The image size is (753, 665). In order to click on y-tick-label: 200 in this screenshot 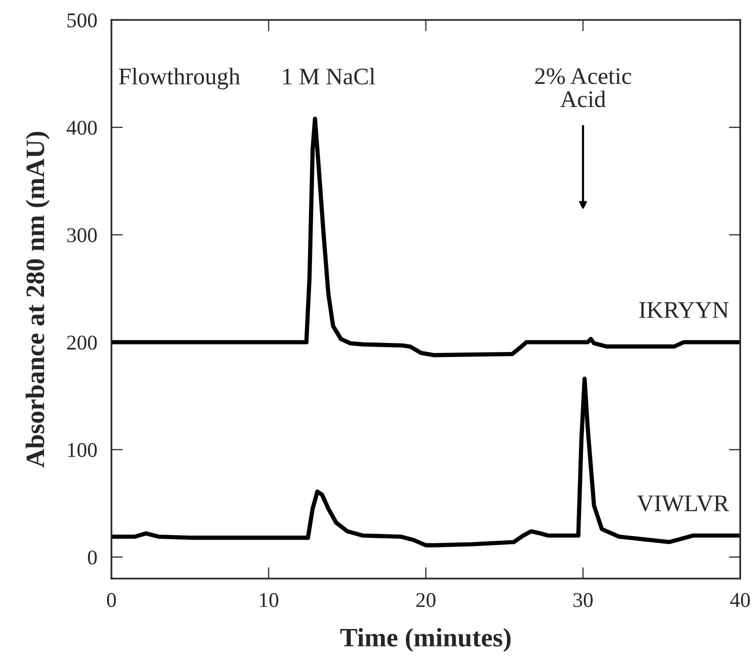, I will do `click(82, 343)`.